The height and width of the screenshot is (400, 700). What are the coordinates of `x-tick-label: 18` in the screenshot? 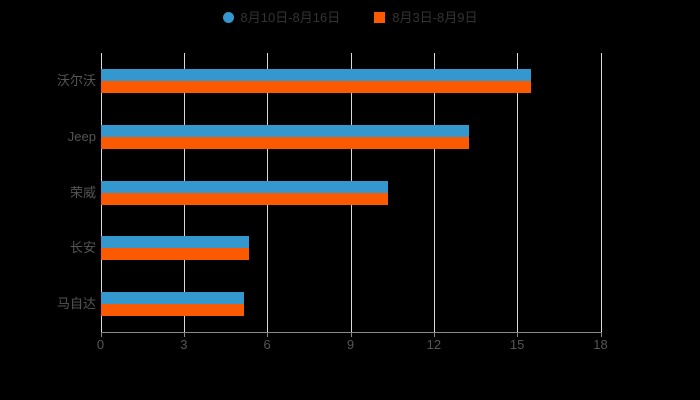 It's located at (600, 344).